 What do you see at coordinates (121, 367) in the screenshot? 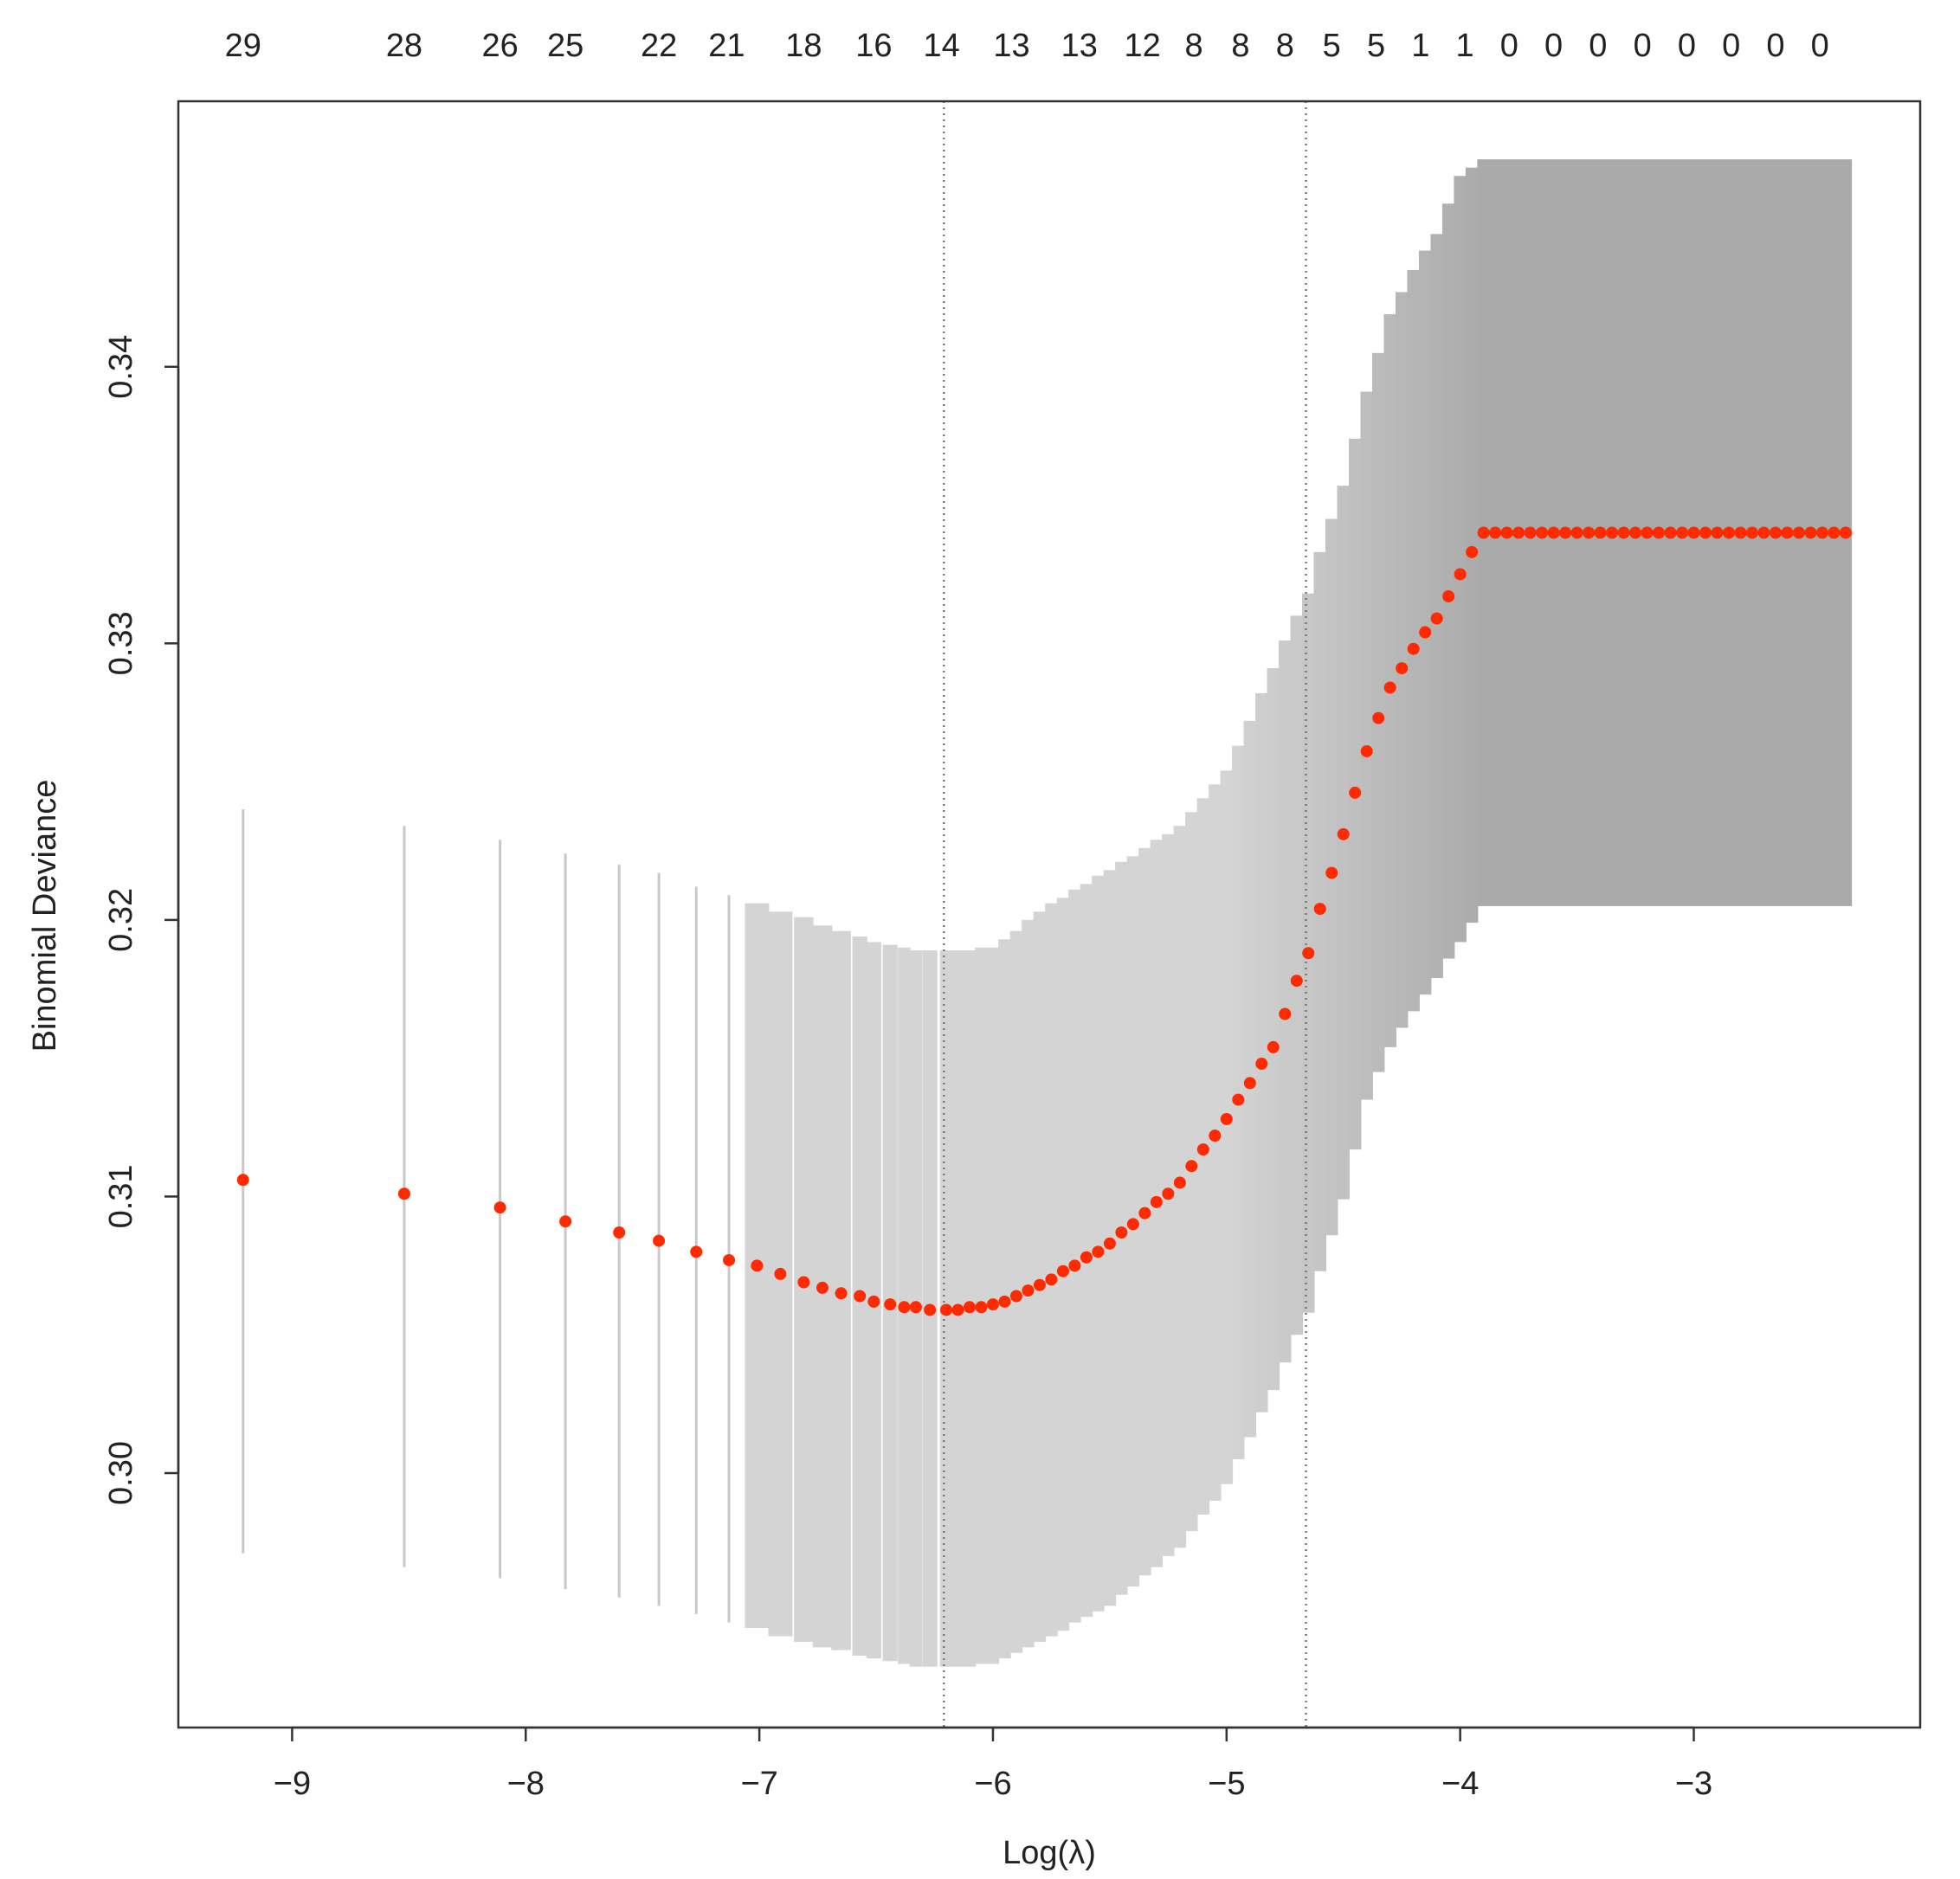
I see `y-tick-label: 0.34` at bounding box center [121, 367].